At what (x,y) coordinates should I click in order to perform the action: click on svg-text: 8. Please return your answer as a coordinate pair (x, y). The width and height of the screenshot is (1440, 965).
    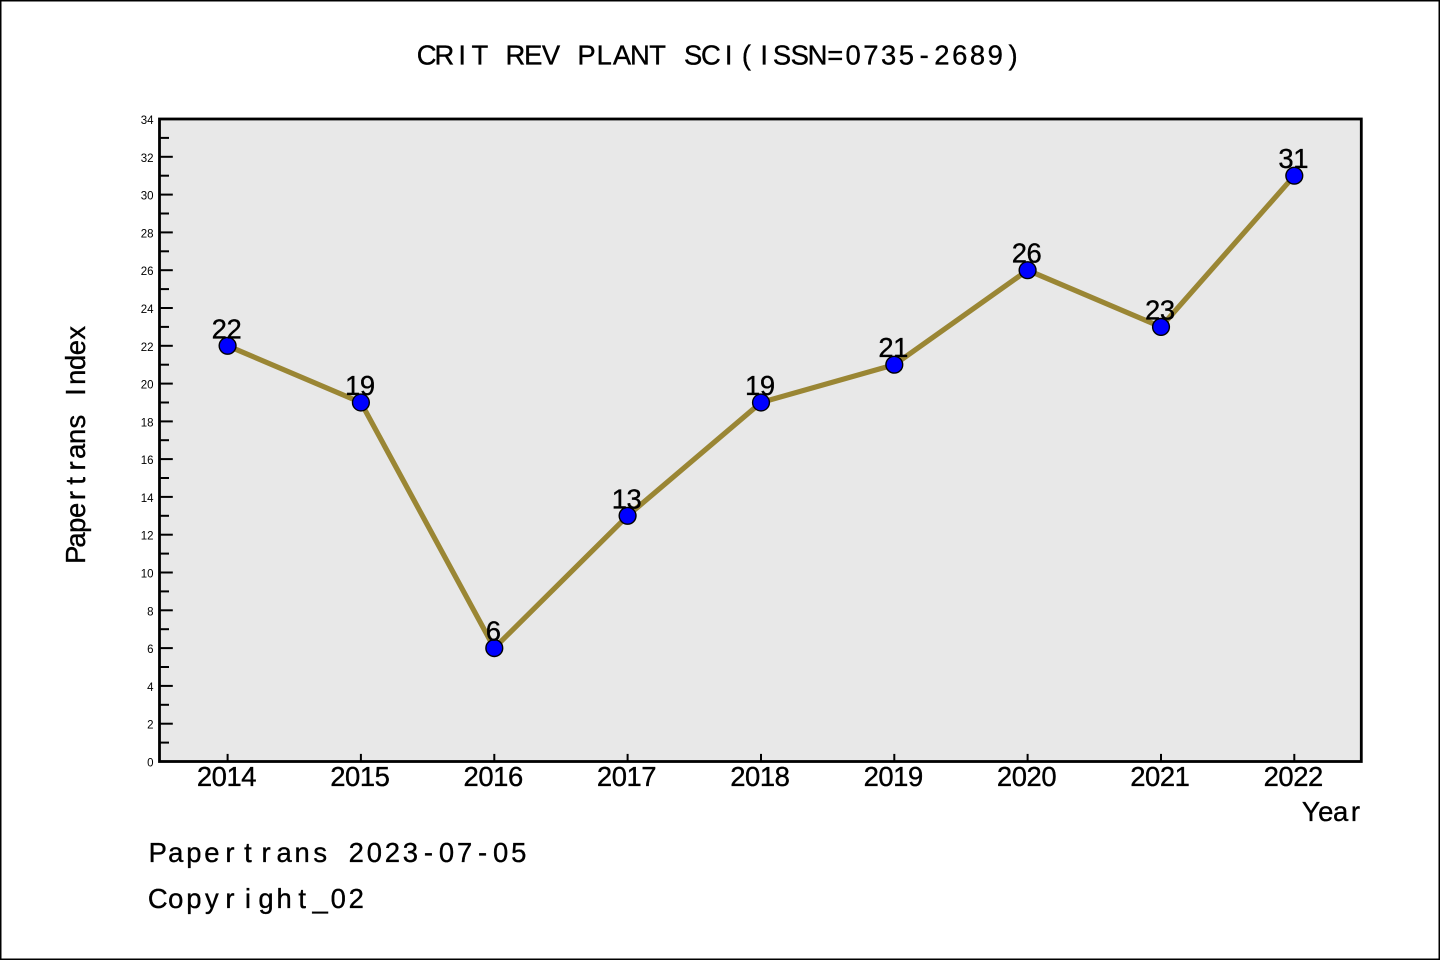
    Looking at the image, I should click on (150, 612).